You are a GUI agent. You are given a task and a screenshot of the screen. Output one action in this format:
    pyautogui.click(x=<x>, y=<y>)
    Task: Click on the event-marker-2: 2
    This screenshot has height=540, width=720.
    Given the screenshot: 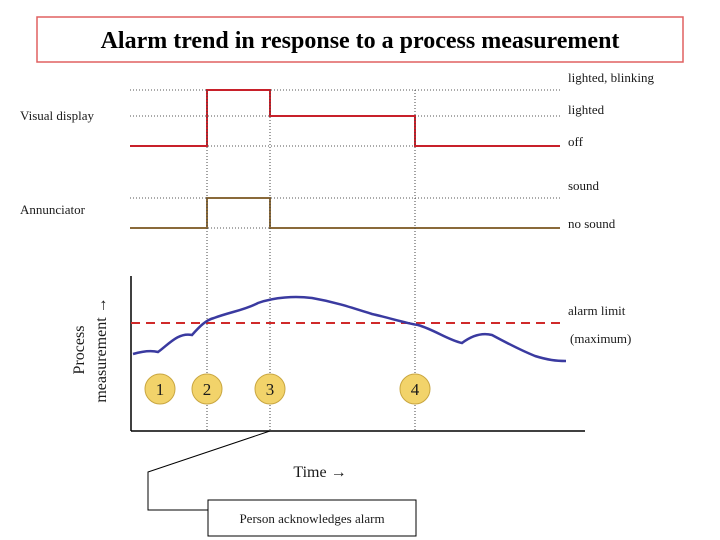 What is the action you would take?
    pyautogui.click(x=207, y=389)
    